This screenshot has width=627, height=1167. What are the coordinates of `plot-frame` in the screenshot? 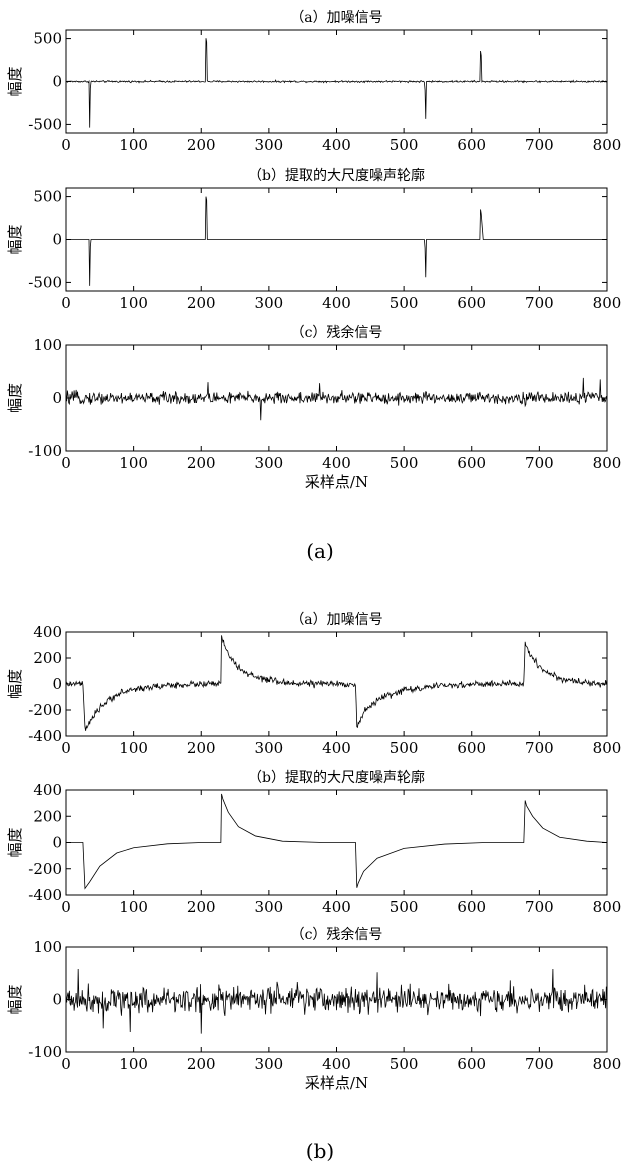 It's located at (336, 398).